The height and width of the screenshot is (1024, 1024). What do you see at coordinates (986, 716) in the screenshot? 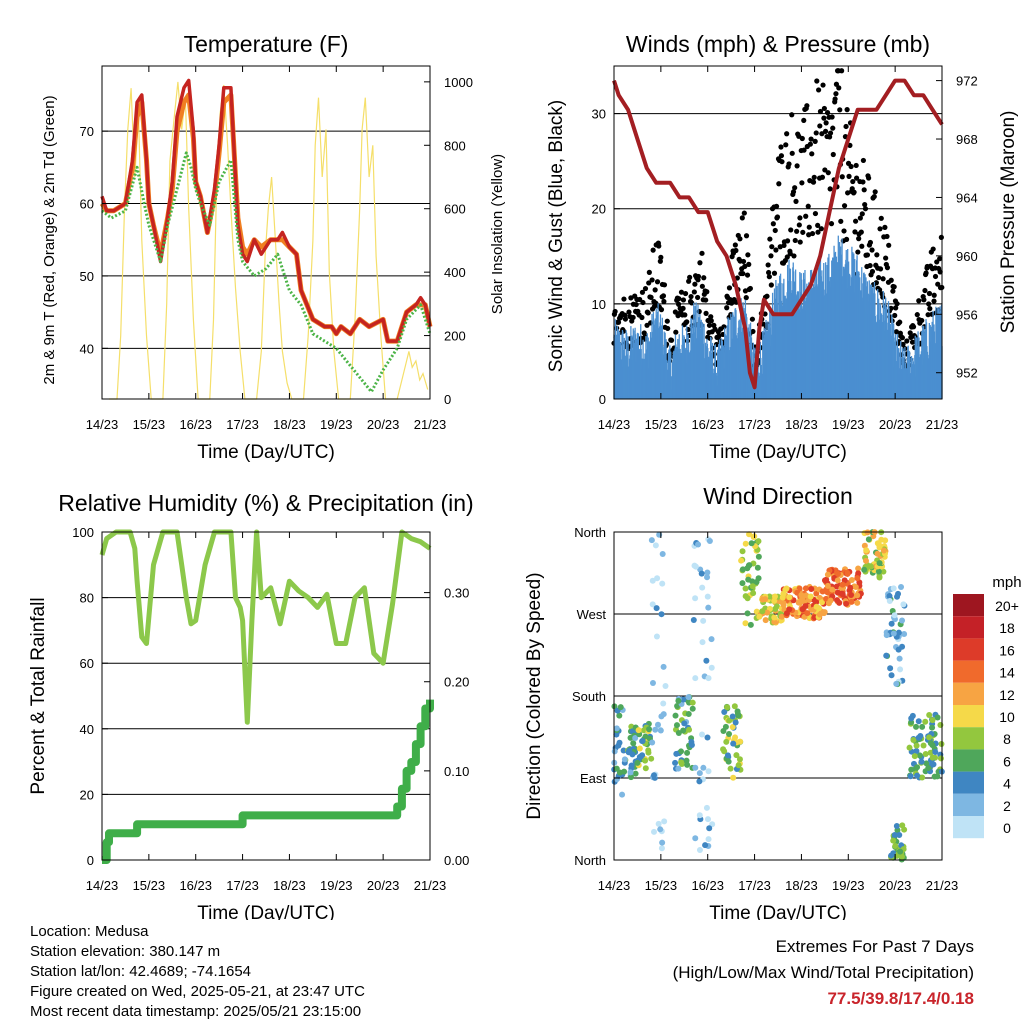
I see `colorbar: 20+ 18 16 14 12 10 8 6 4 2 0` at bounding box center [986, 716].